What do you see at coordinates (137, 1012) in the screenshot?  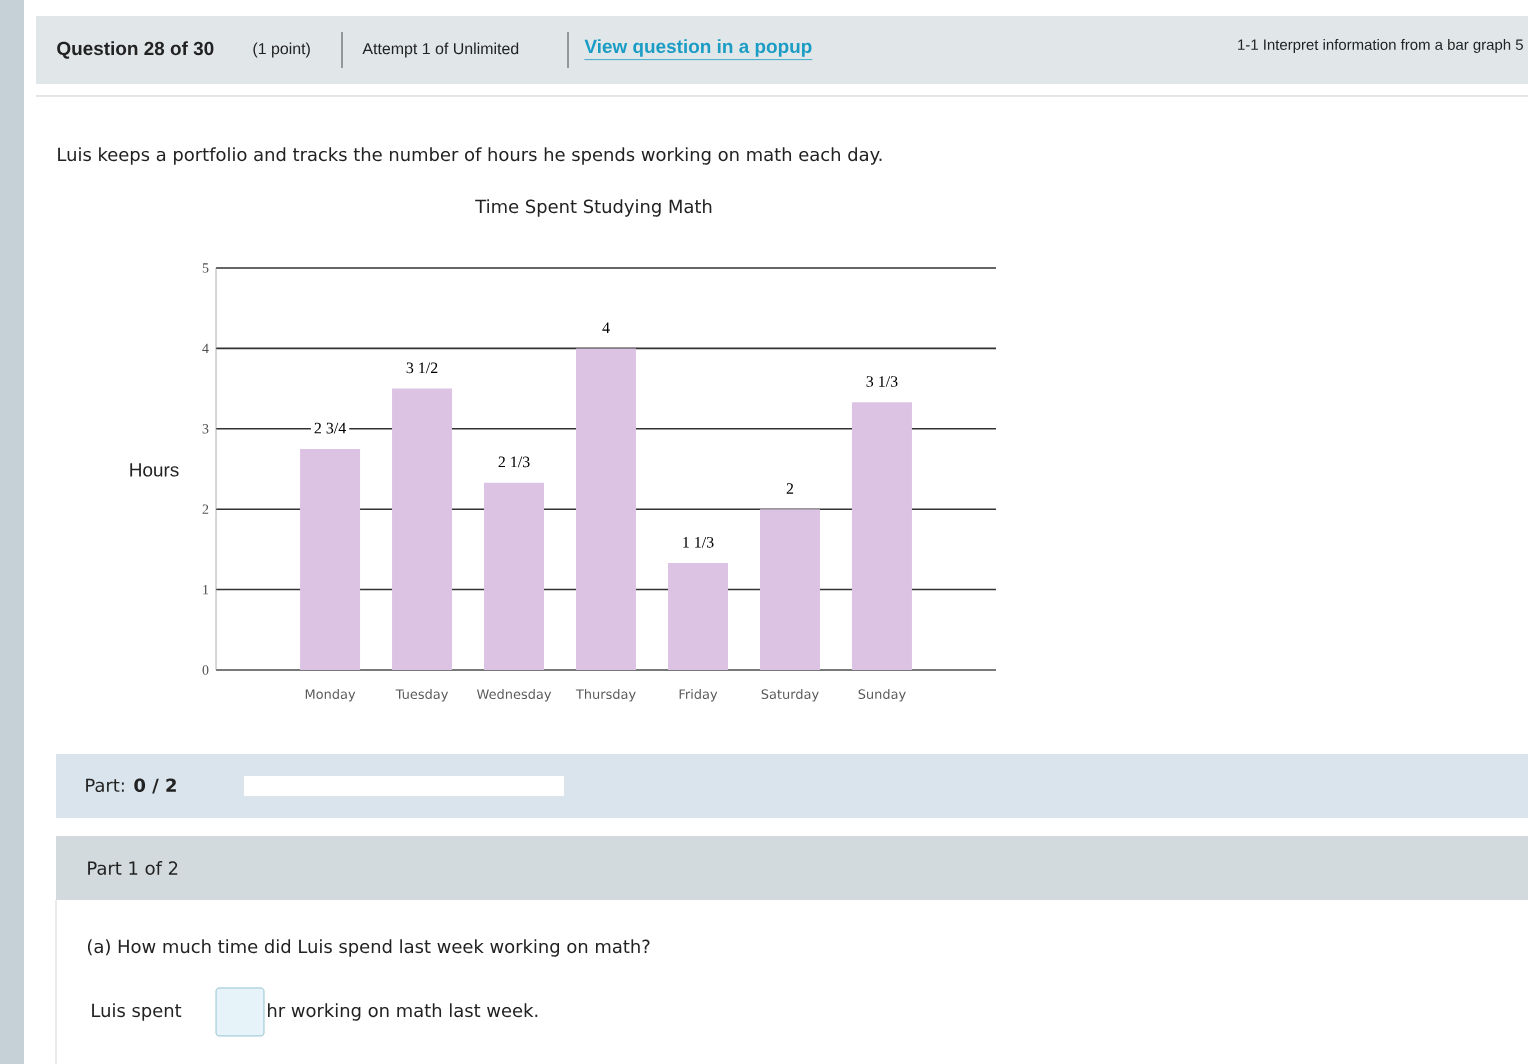 I see `text: Luis spent` at bounding box center [137, 1012].